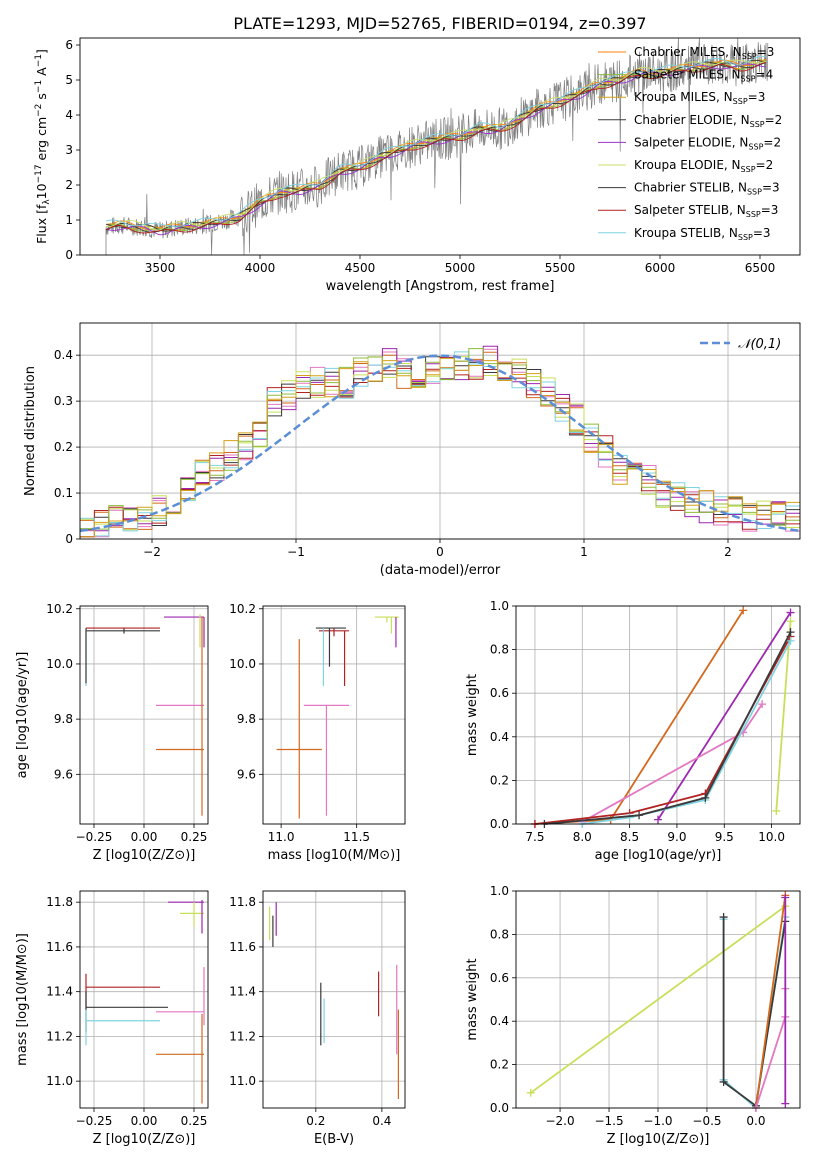 This screenshot has height=1170, width=819. What do you see at coordinates (41, 73) in the screenshot?
I see `ylabel-part: A` at bounding box center [41, 73].